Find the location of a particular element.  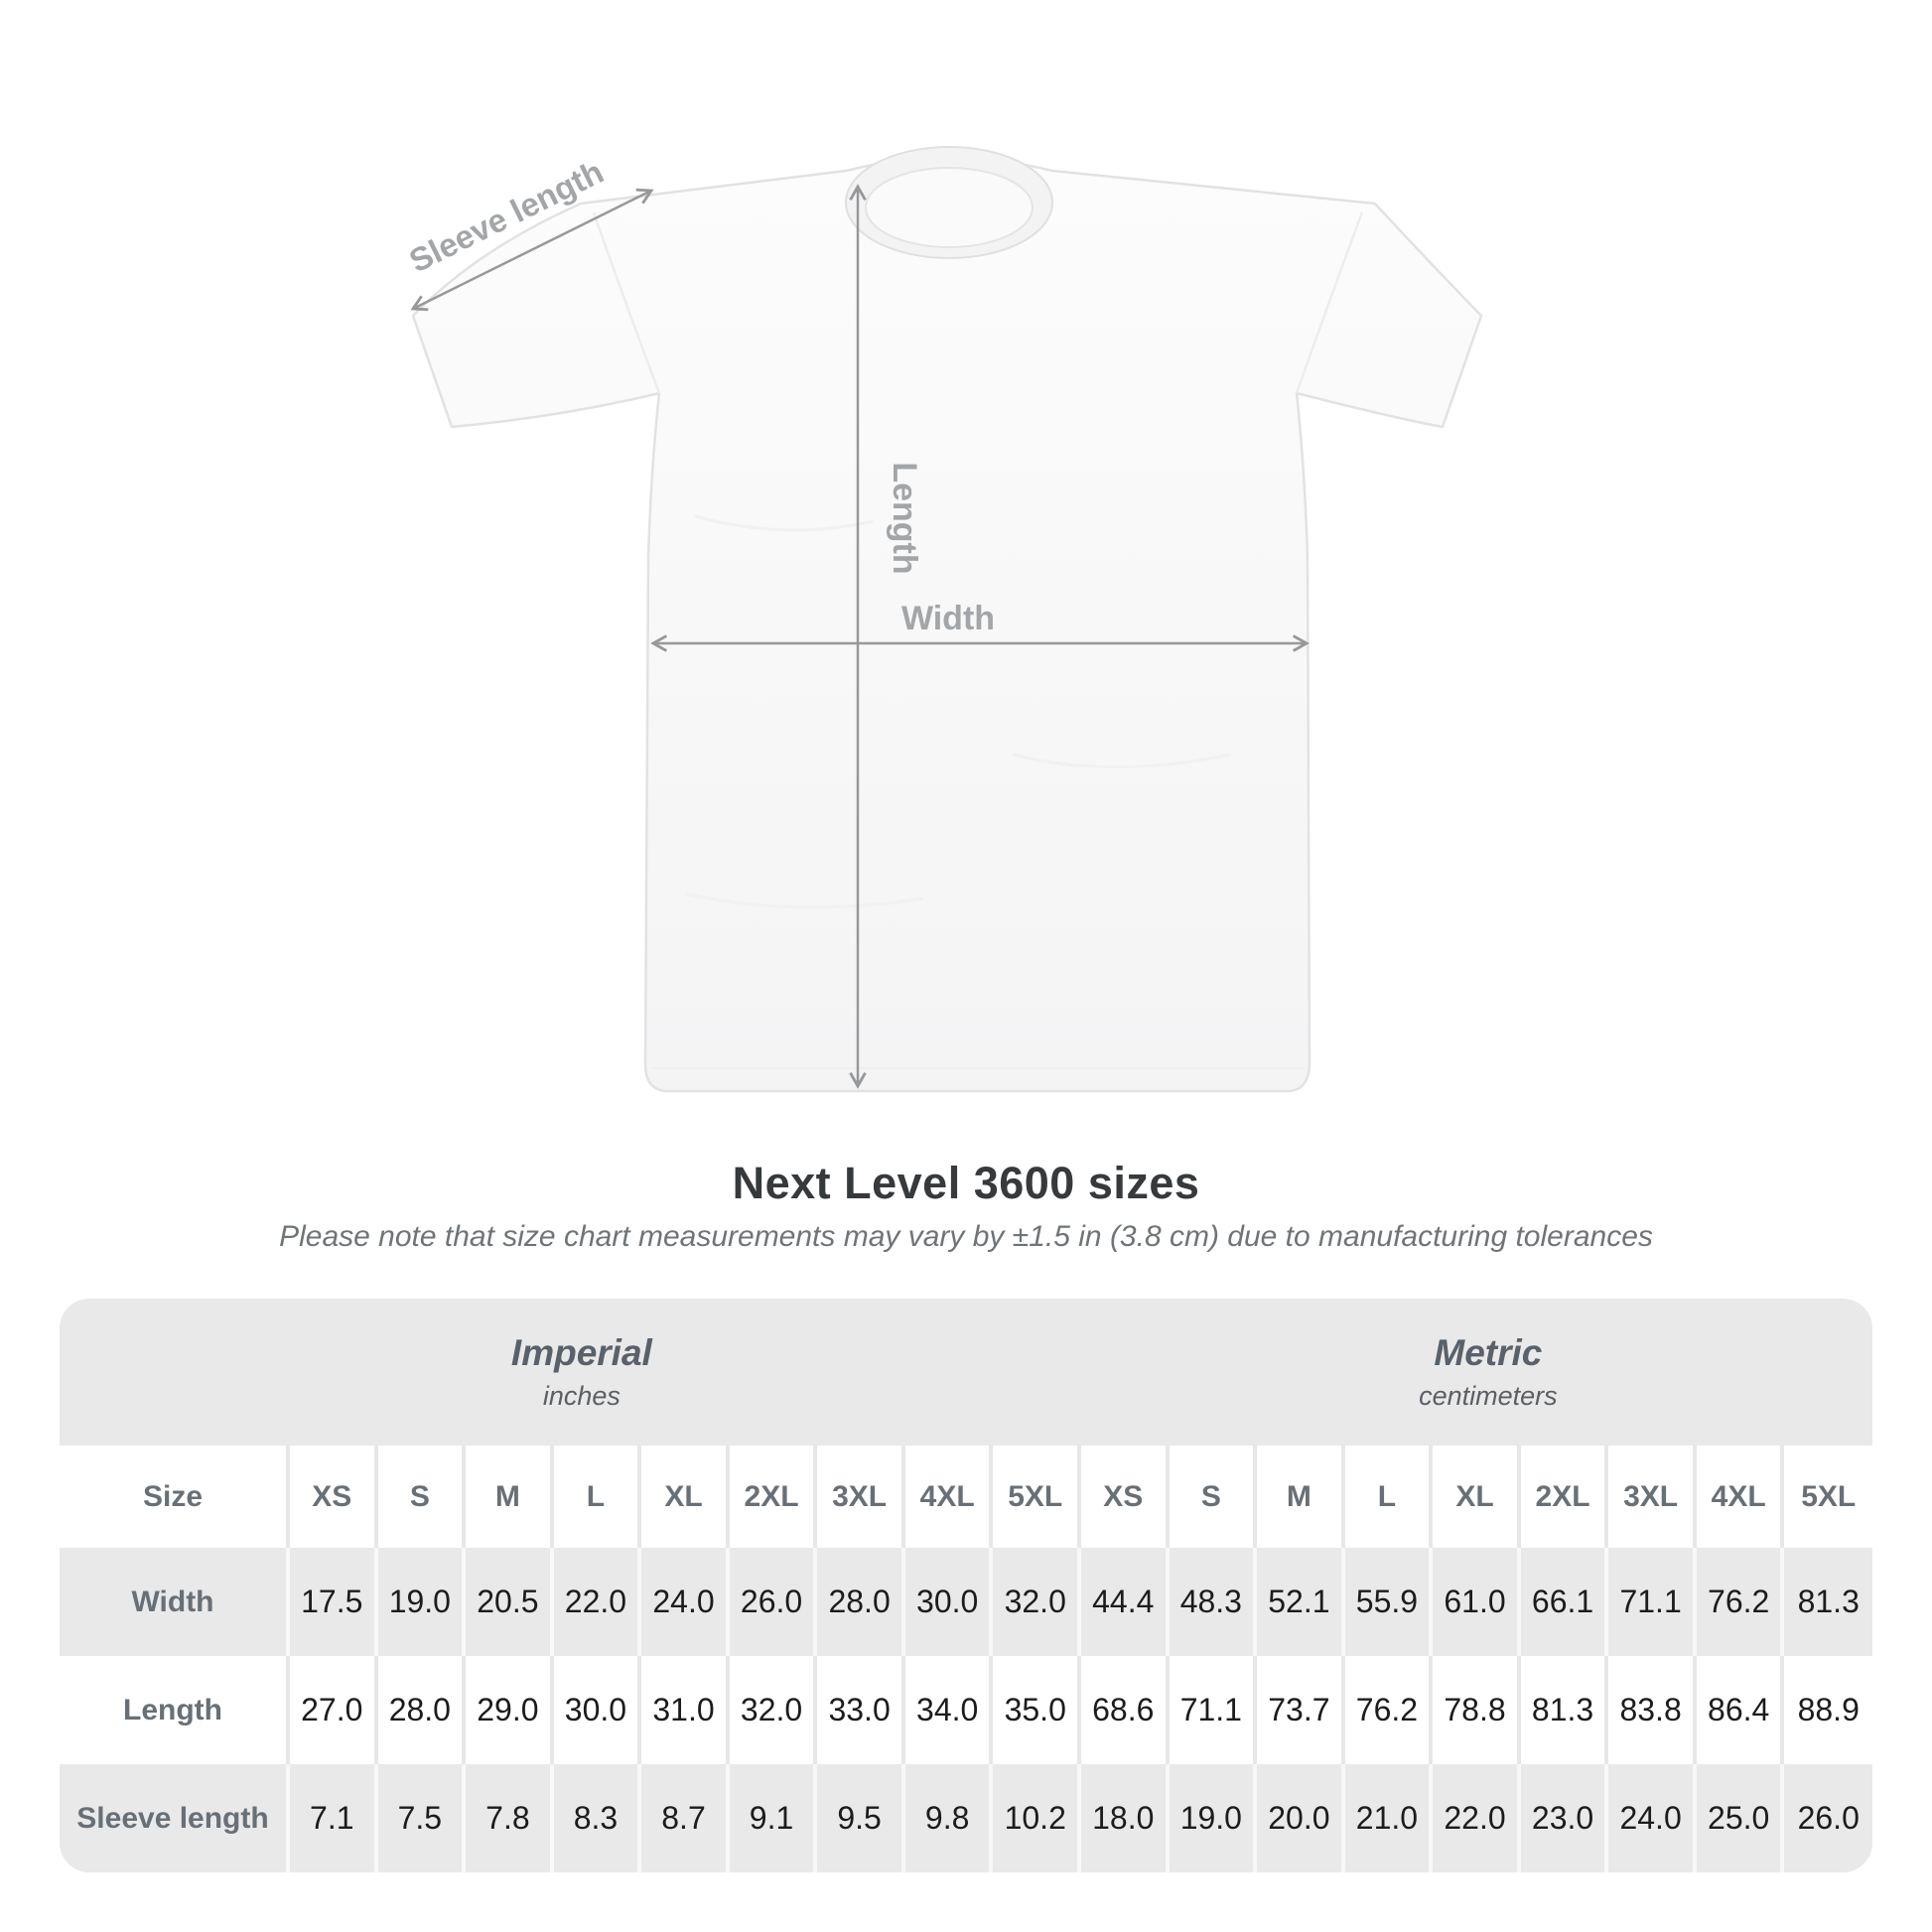

table-cell: 8.7 is located at coordinates (686, 1818).